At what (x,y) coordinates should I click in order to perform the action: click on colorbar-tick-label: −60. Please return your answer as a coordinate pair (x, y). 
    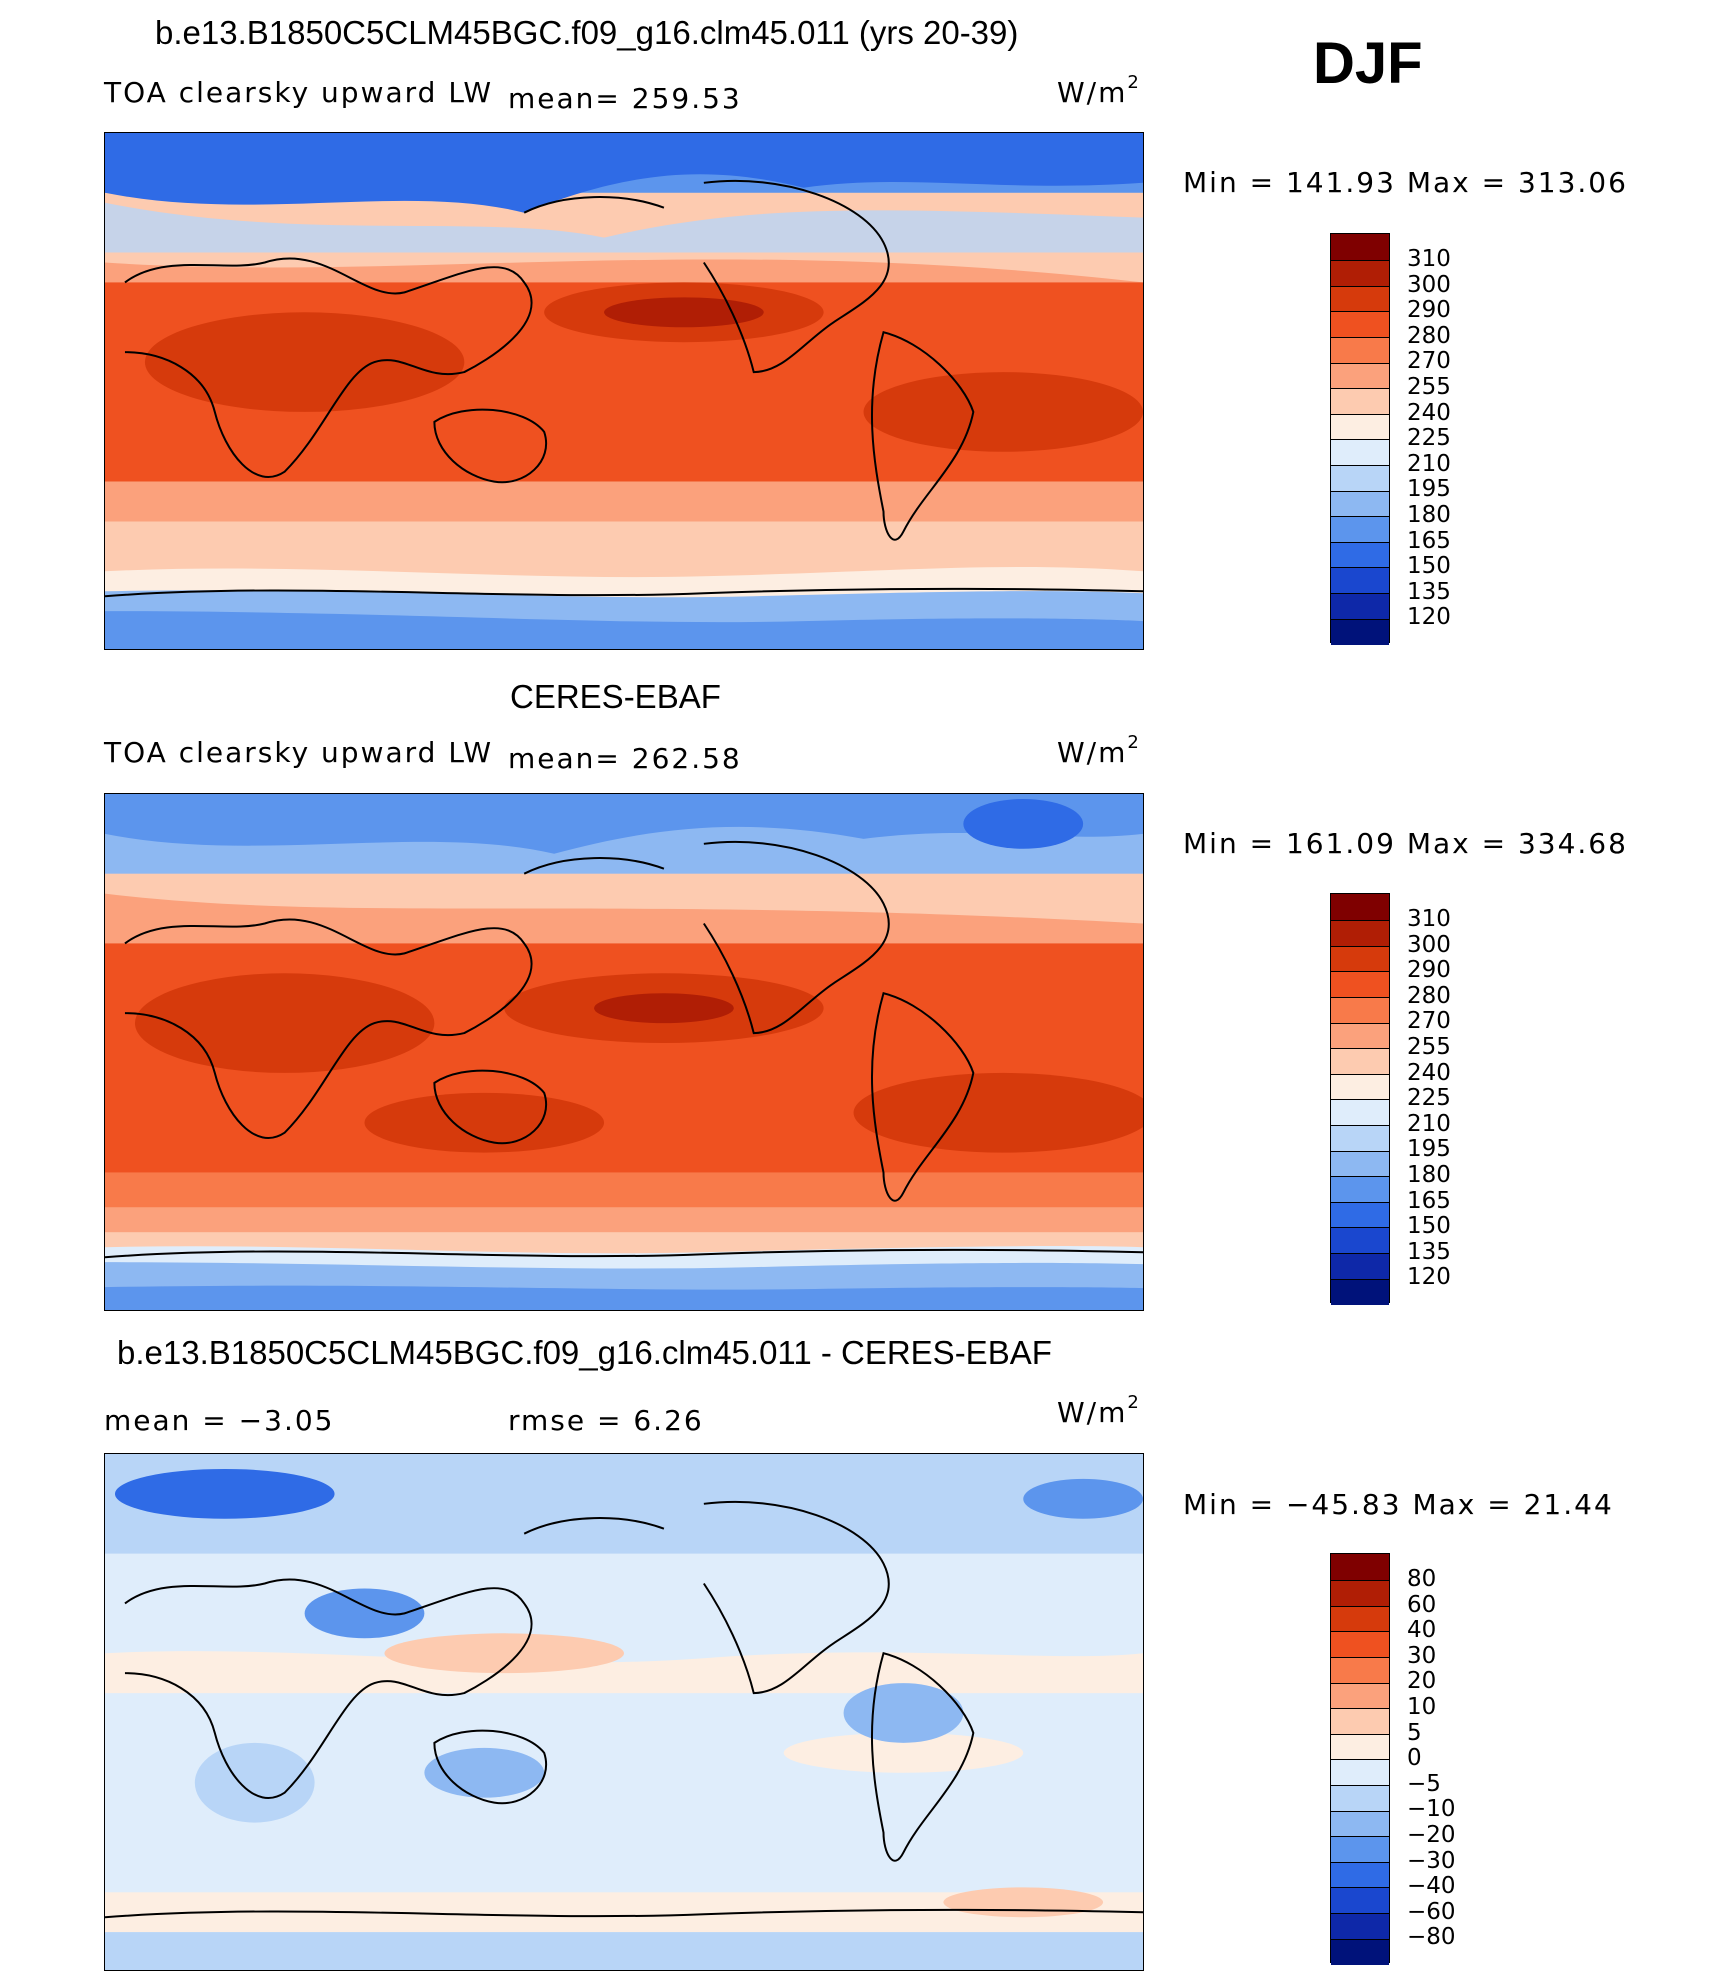
    Looking at the image, I should click on (1431, 1911).